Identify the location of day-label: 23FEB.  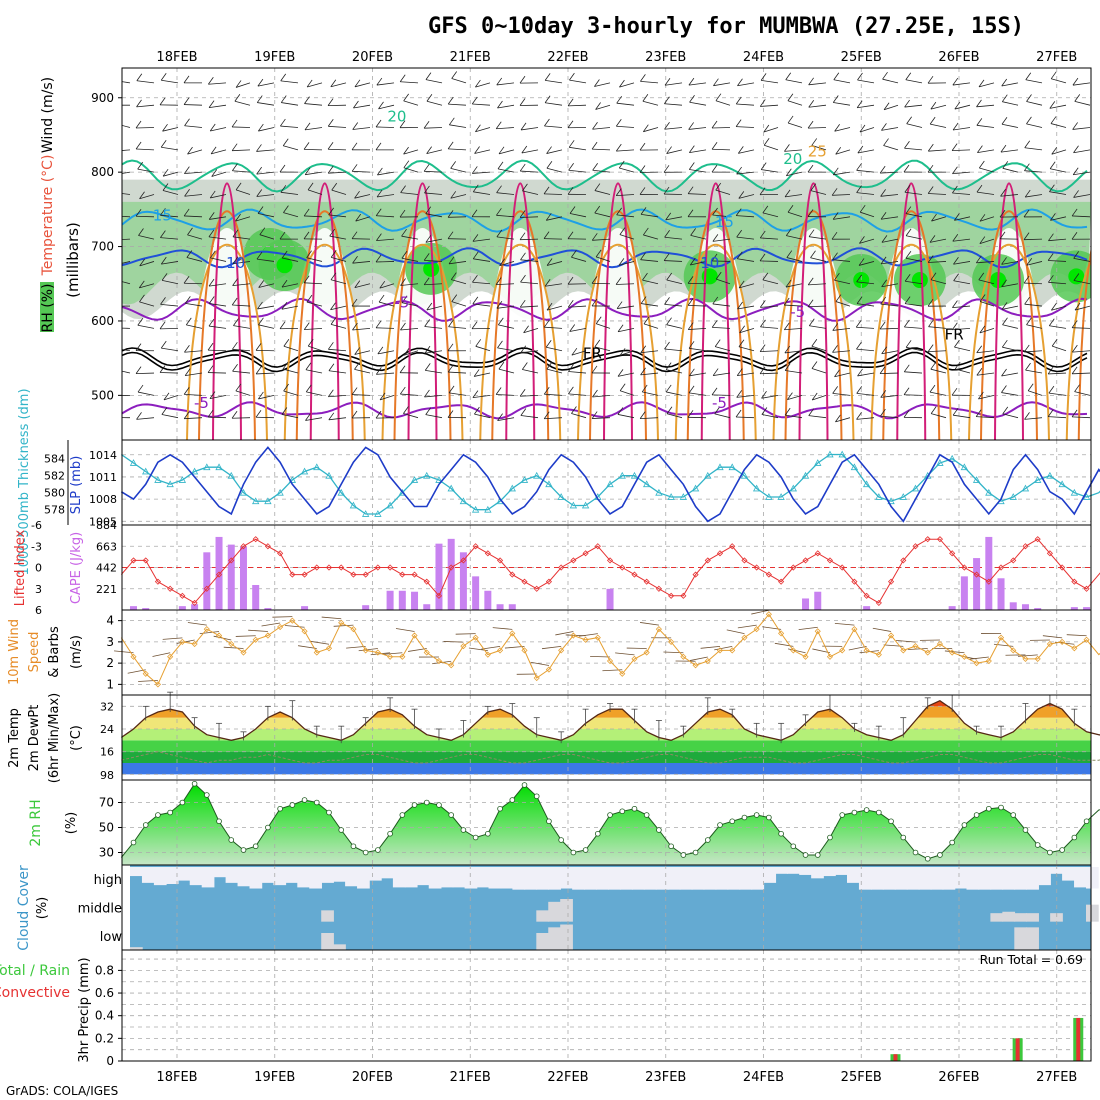
(665, 1077).